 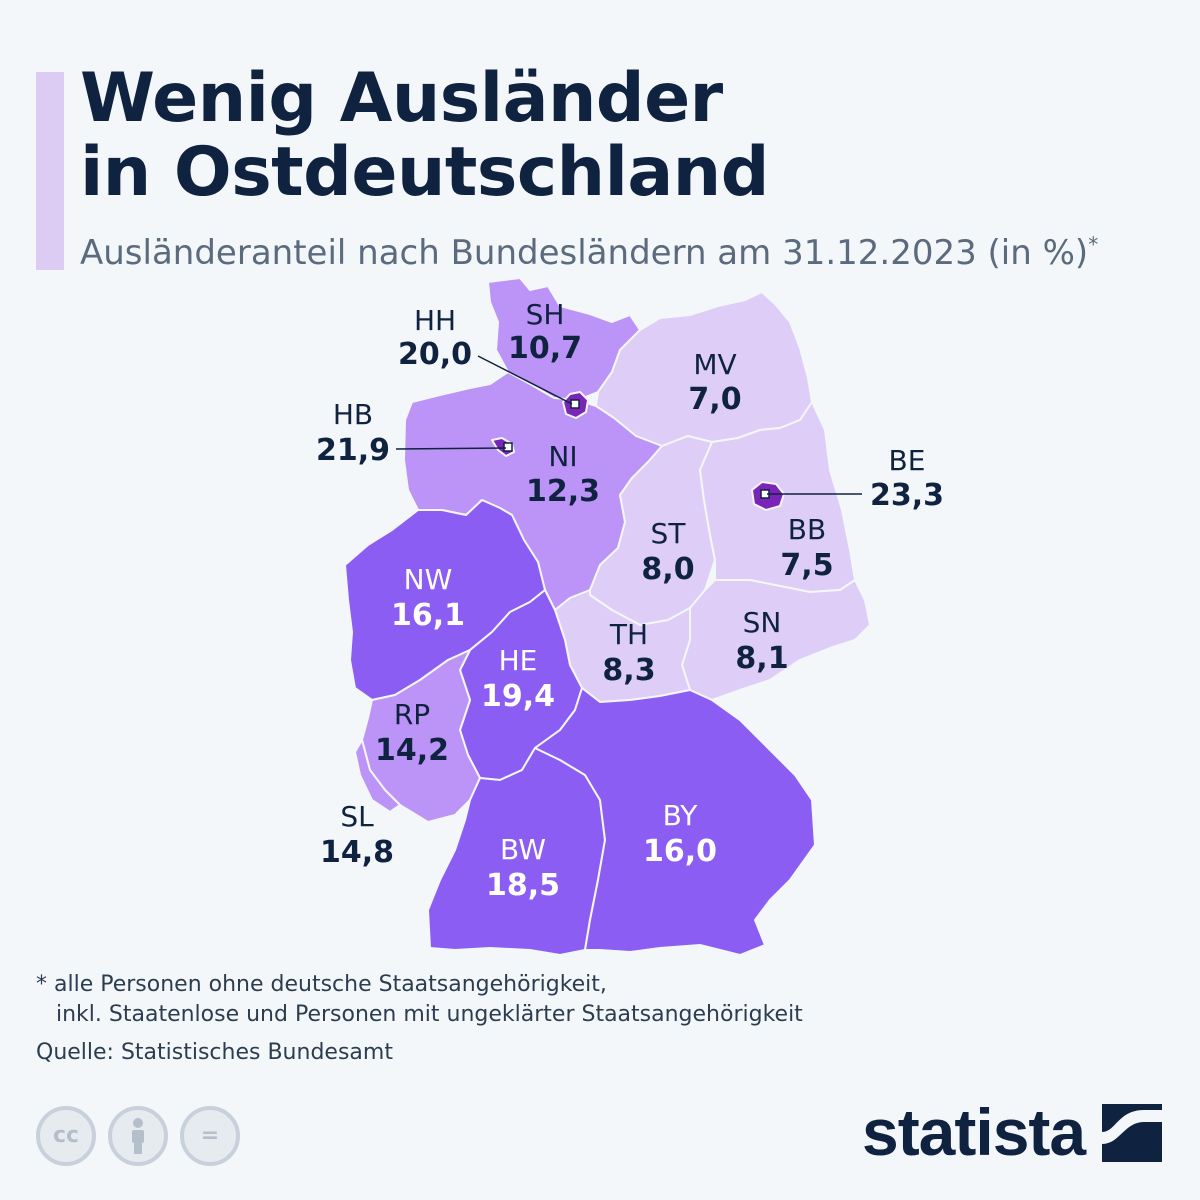 I want to click on label-HB: HB 21,9, so click(x=353, y=433).